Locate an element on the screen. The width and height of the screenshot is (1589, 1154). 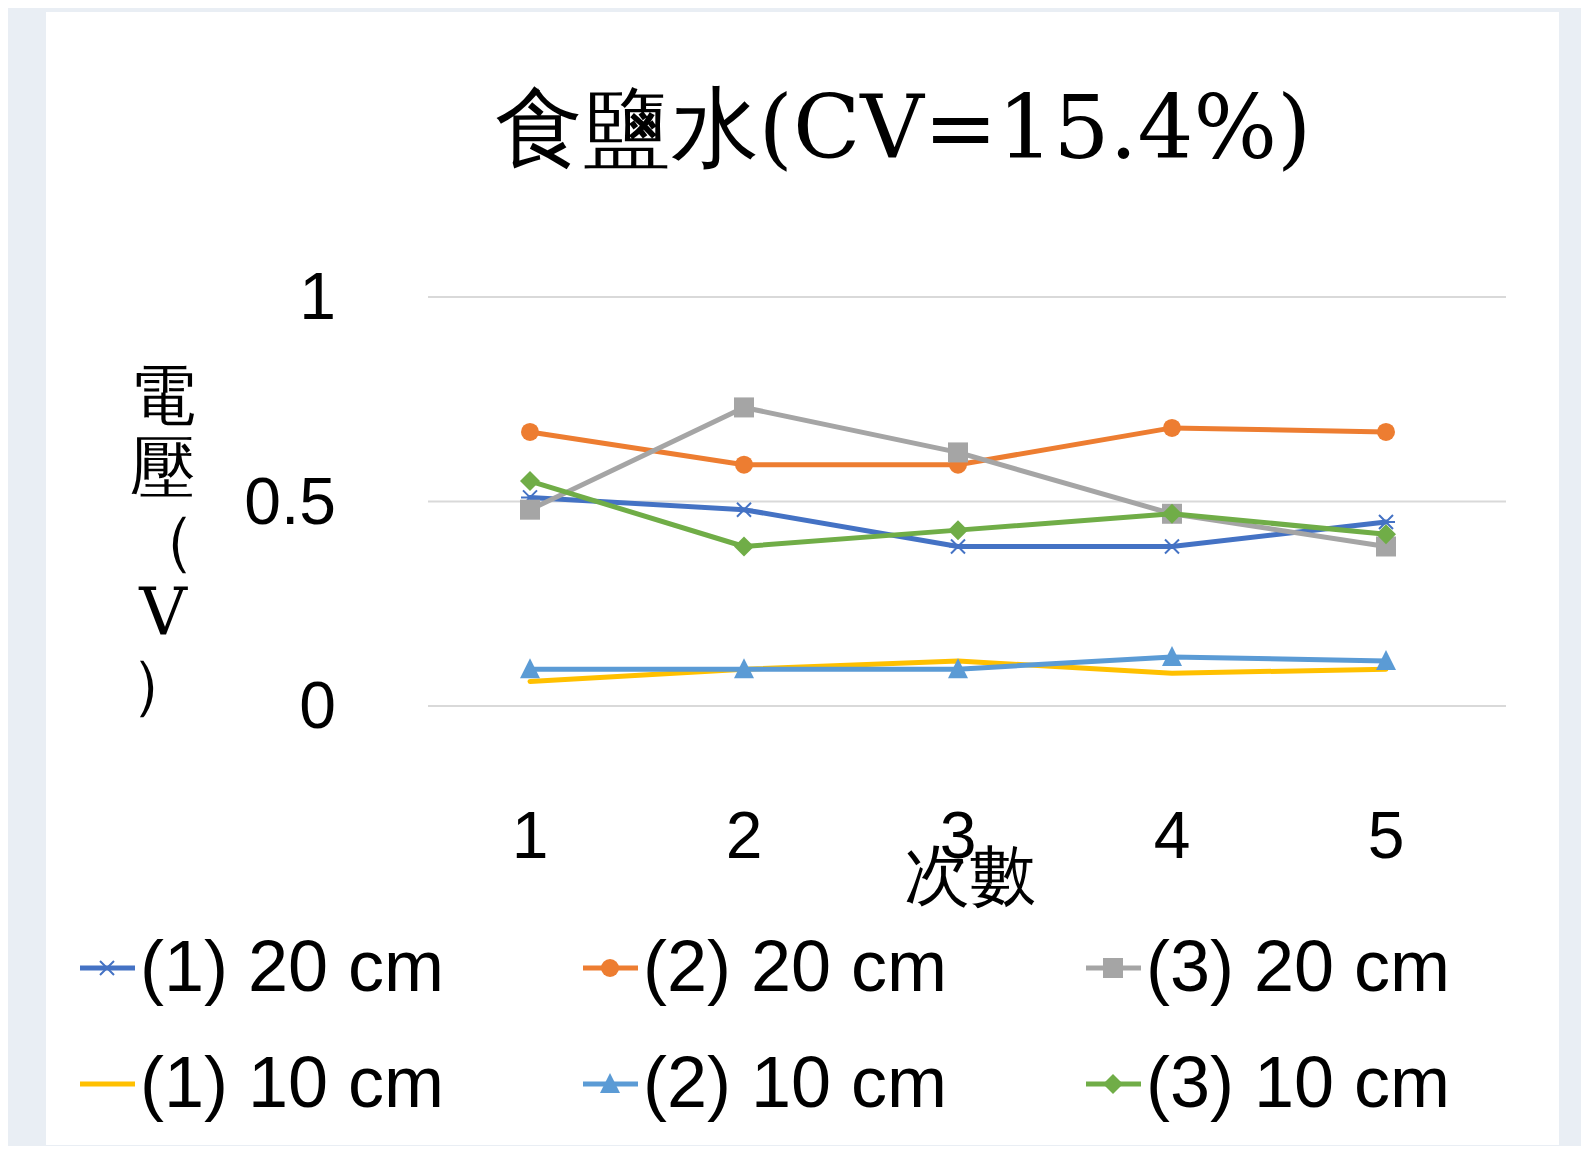
chart-title: 食鹽水(CV=15.4%) is located at coordinates (903, 127).